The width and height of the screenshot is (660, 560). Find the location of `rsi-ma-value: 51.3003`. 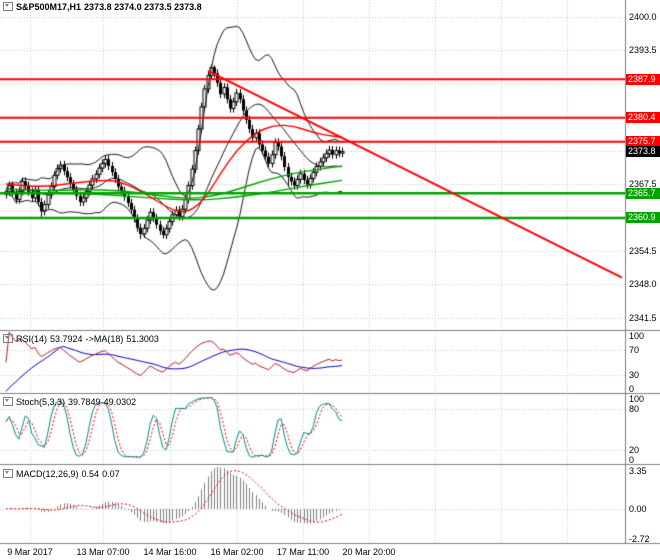

rsi-ma-value: 51.3003 is located at coordinates (142, 339).